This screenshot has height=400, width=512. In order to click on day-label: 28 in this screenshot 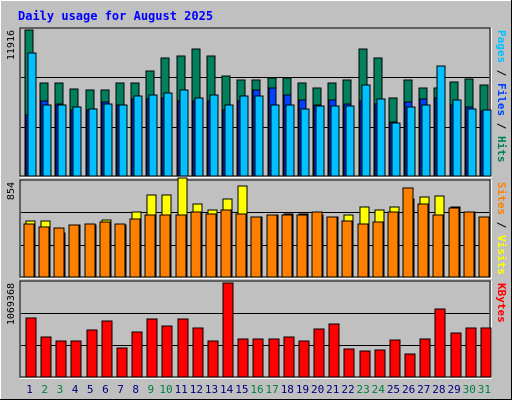, I will do `click(438, 389)`.